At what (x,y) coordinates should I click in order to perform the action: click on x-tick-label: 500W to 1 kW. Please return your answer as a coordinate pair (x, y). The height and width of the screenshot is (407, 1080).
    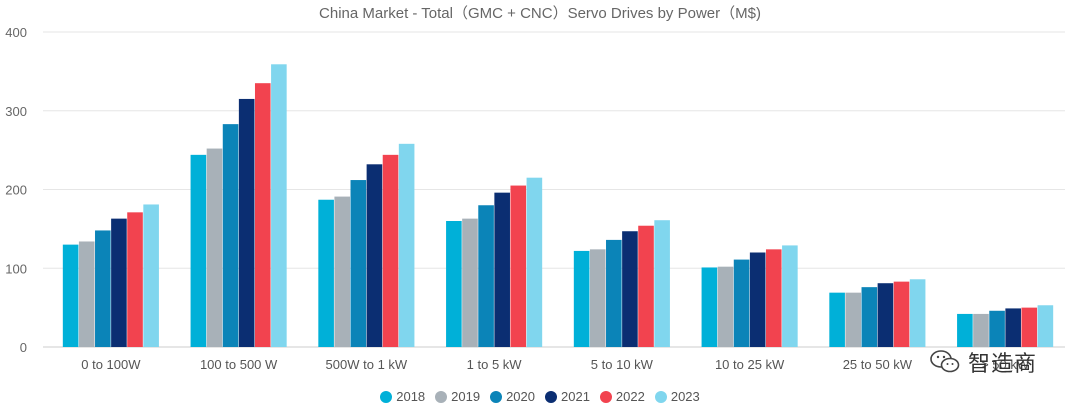
    Looking at the image, I should click on (367, 364).